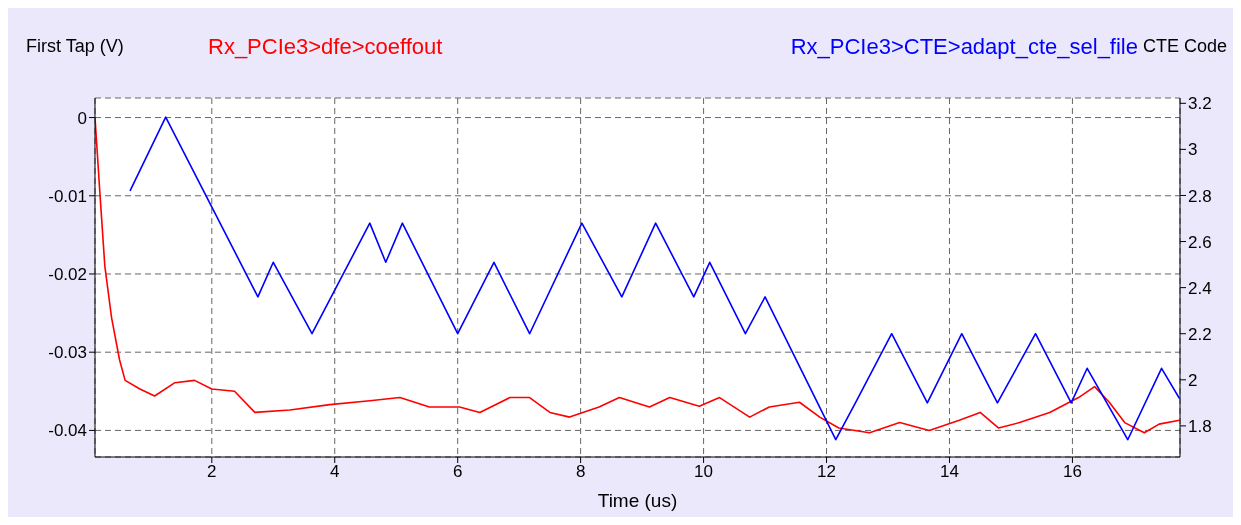 The image size is (1241, 525). Describe the element at coordinates (75, 46) in the screenshot. I see `y-axis-title: First Tap (V)` at that location.